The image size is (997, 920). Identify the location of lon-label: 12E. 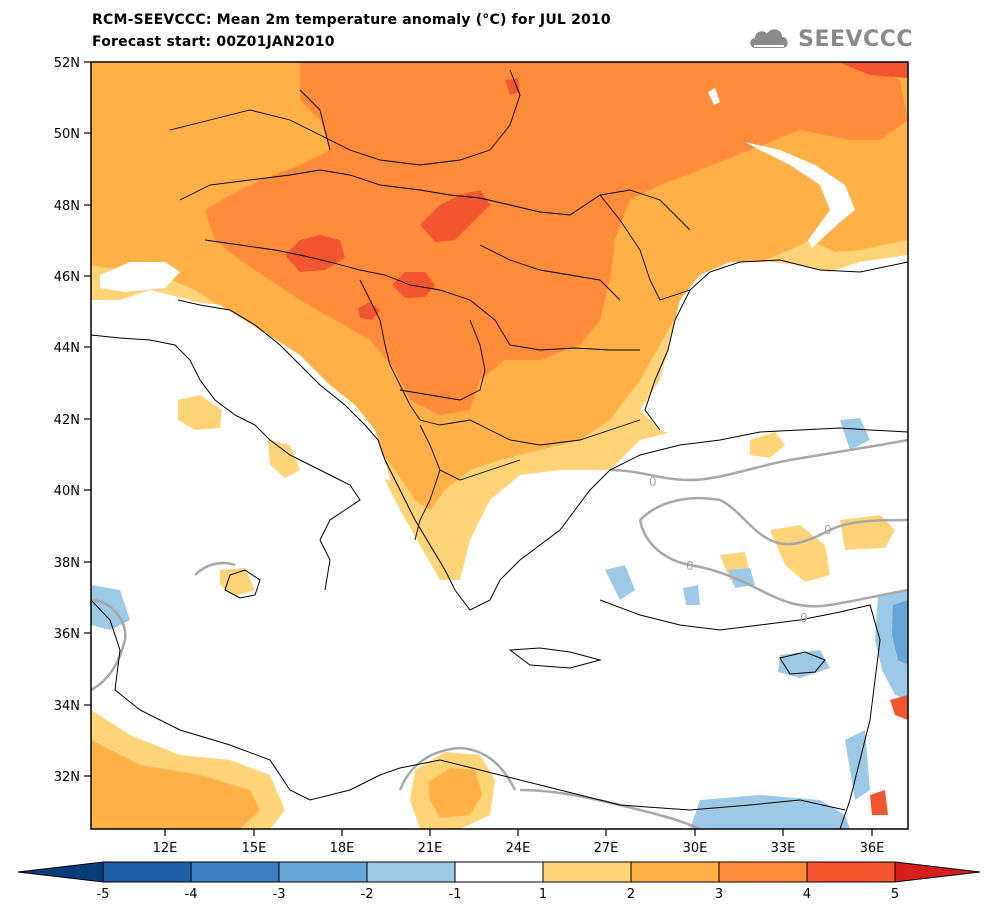
(165, 848).